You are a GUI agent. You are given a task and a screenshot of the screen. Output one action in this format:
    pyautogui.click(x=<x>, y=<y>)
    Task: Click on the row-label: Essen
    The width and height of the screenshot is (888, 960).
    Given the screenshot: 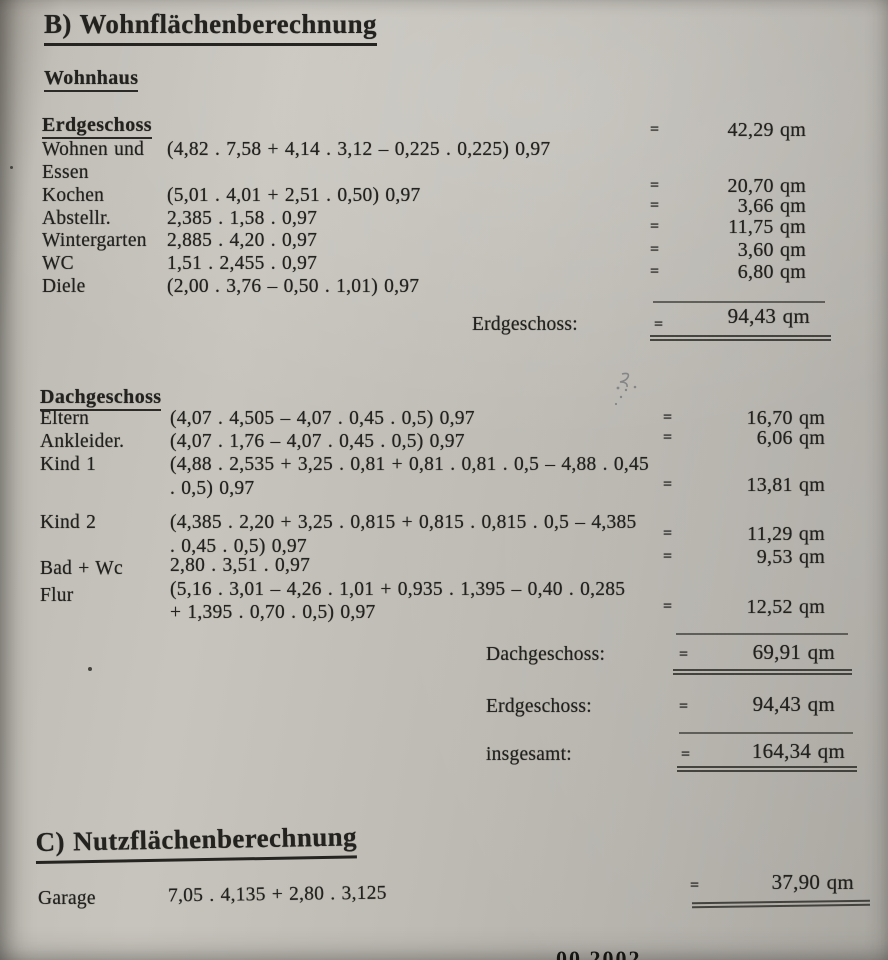 What is the action you would take?
    pyautogui.click(x=65, y=172)
    